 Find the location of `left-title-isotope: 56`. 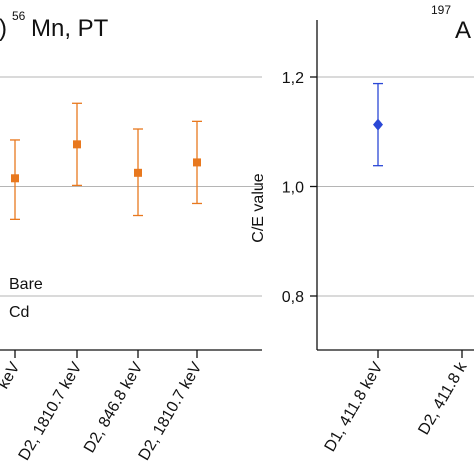

left-title-isotope: 56 is located at coordinates (19, 16).